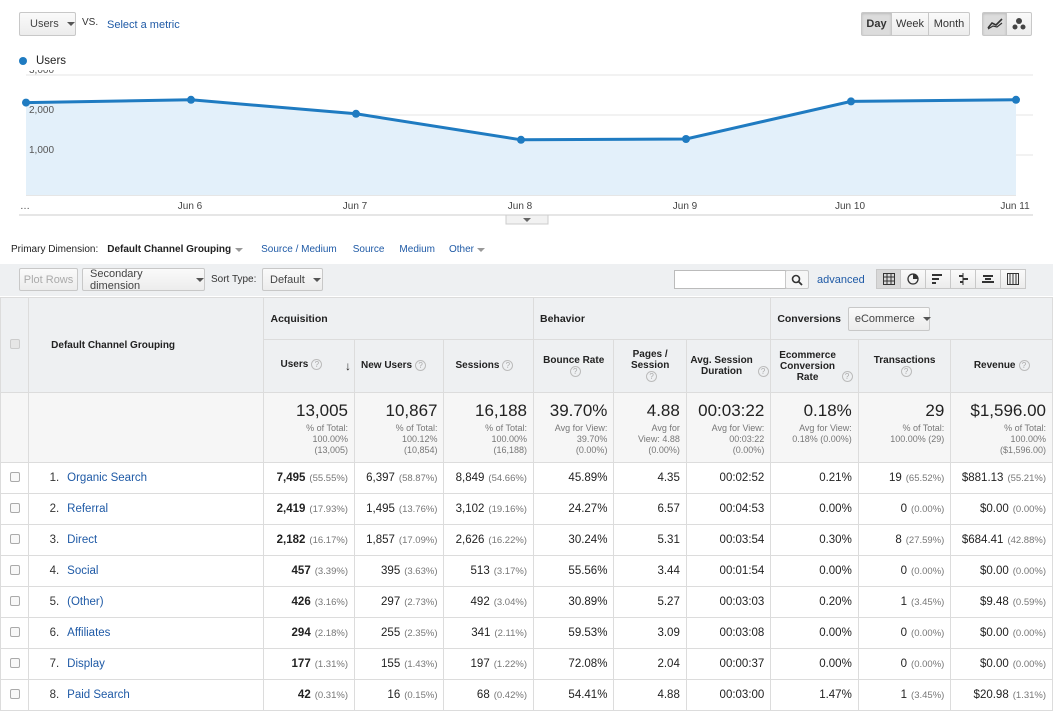 Image resolution: width=1053 pixels, height=713 pixels. Describe the element at coordinates (500, 410) in the screenshot. I see `total-value: 16,188` at that location.